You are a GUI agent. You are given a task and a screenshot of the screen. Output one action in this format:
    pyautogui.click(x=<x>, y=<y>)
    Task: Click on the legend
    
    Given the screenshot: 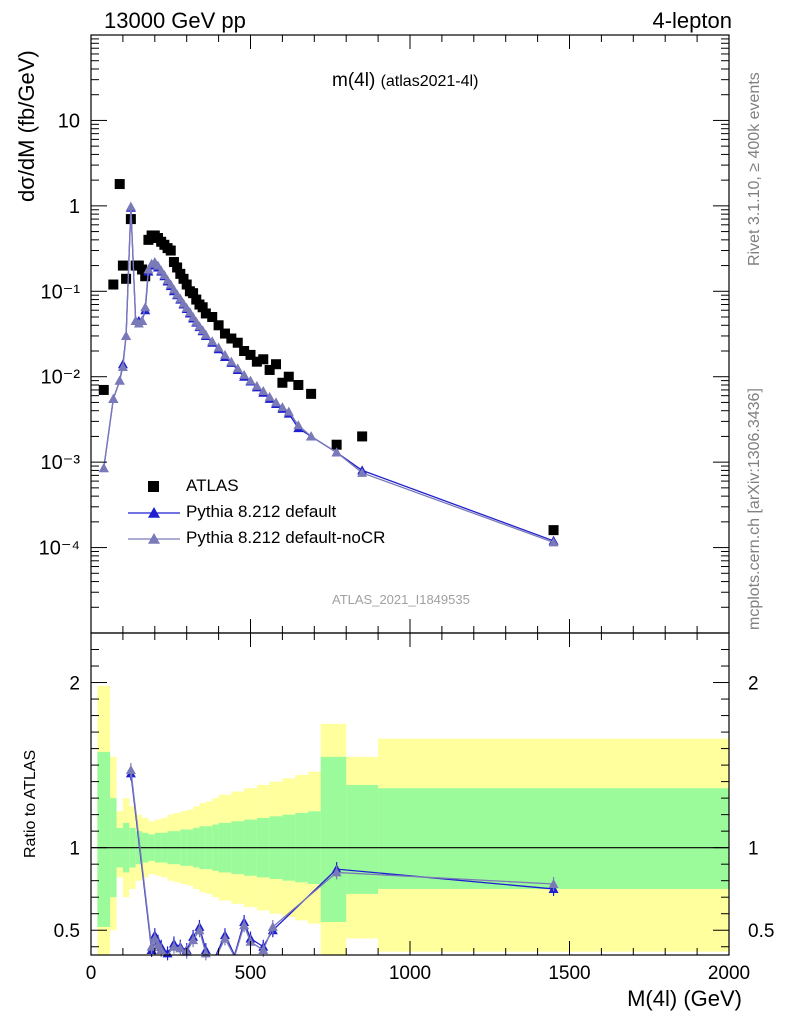 What is the action you would take?
    pyautogui.click(x=154, y=512)
    